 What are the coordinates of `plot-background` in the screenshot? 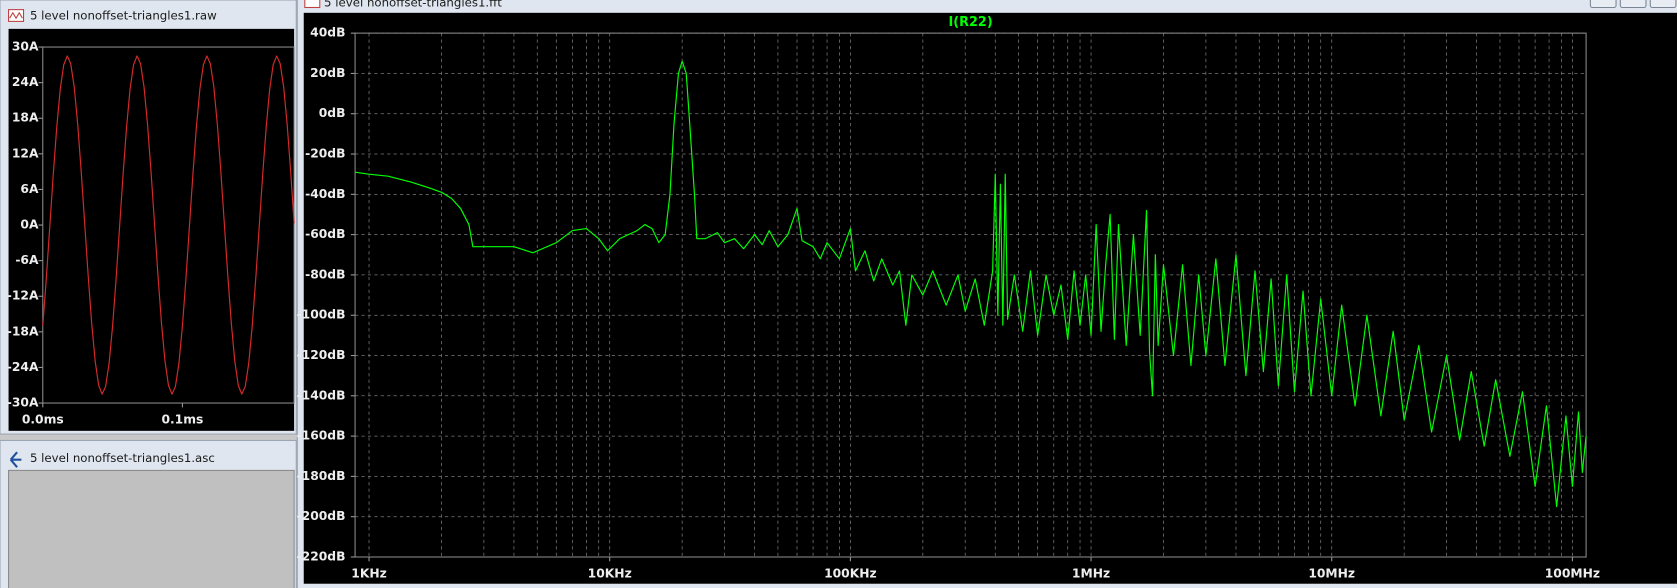 It's located at (151, 229).